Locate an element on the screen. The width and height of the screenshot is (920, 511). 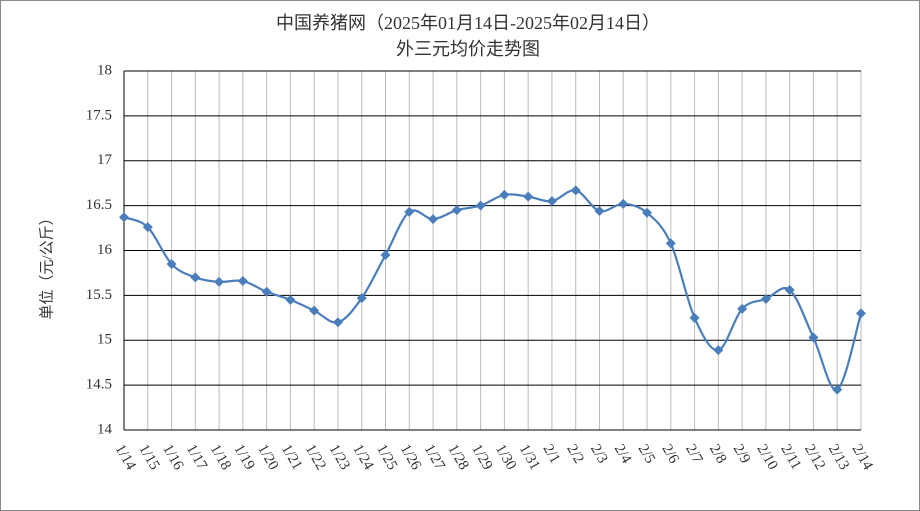
y-tick-label: 16.5 is located at coordinates (99, 205).